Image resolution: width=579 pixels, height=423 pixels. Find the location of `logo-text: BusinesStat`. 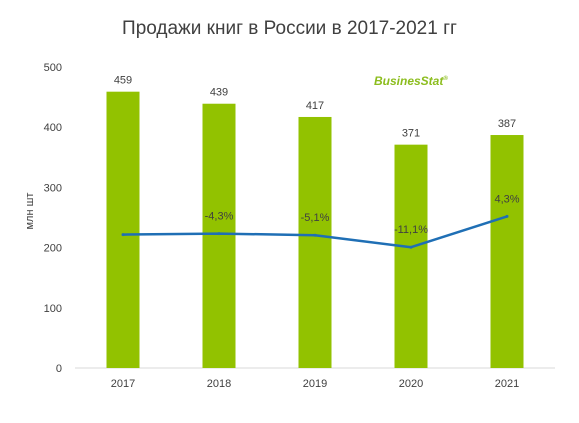

logo-text: BusinesStat is located at coordinates (409, 81).